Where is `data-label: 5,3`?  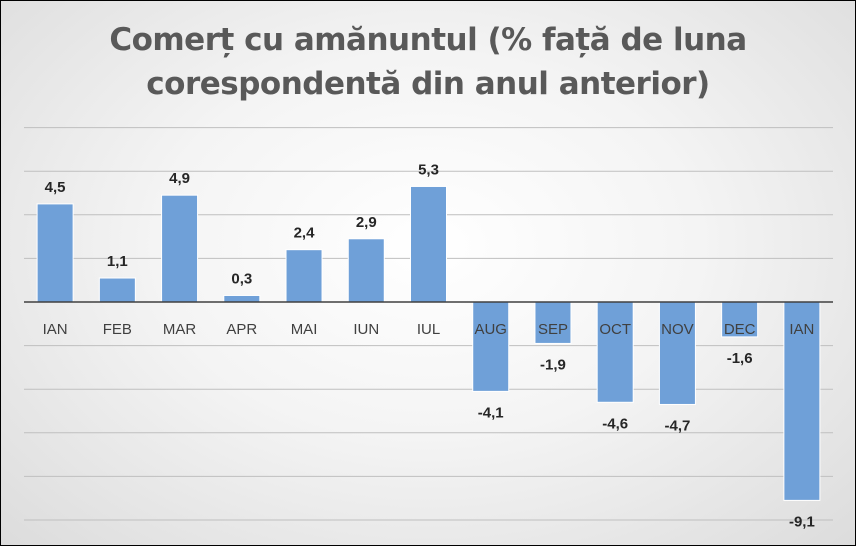 data-label: 5,3 is located at coordinates (428, 169).